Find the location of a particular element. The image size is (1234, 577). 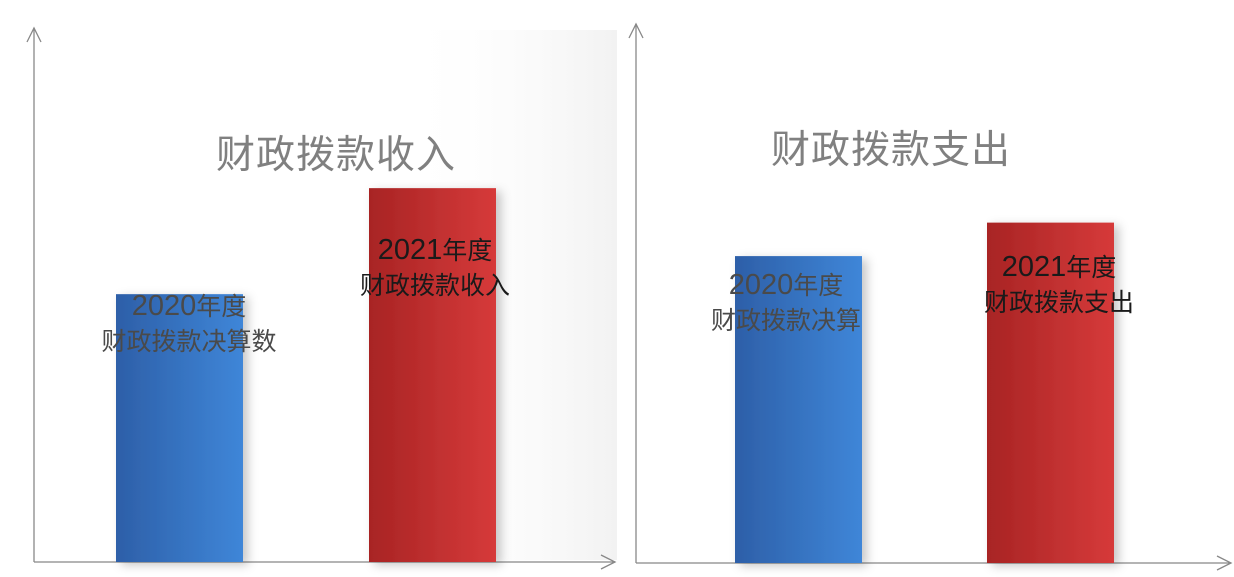

bar-label-desc: 财政拨款支出 is located at coordinates (1058, 303).